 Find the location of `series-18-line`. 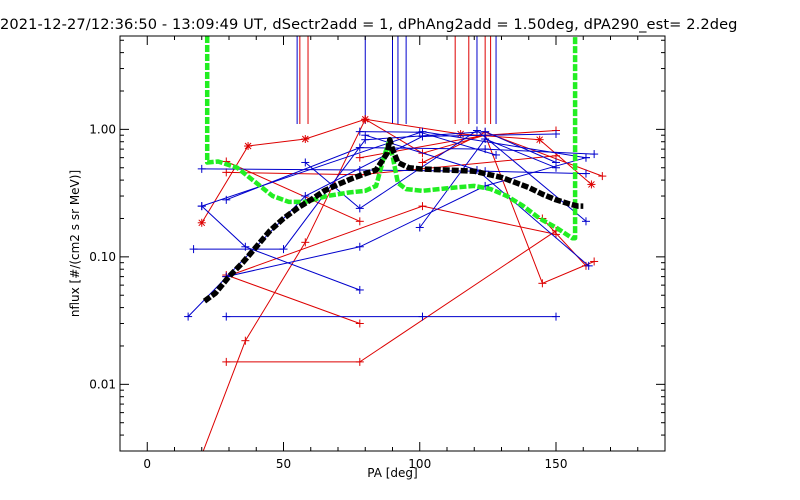

series-18-line is located at coordinates (445, 175).